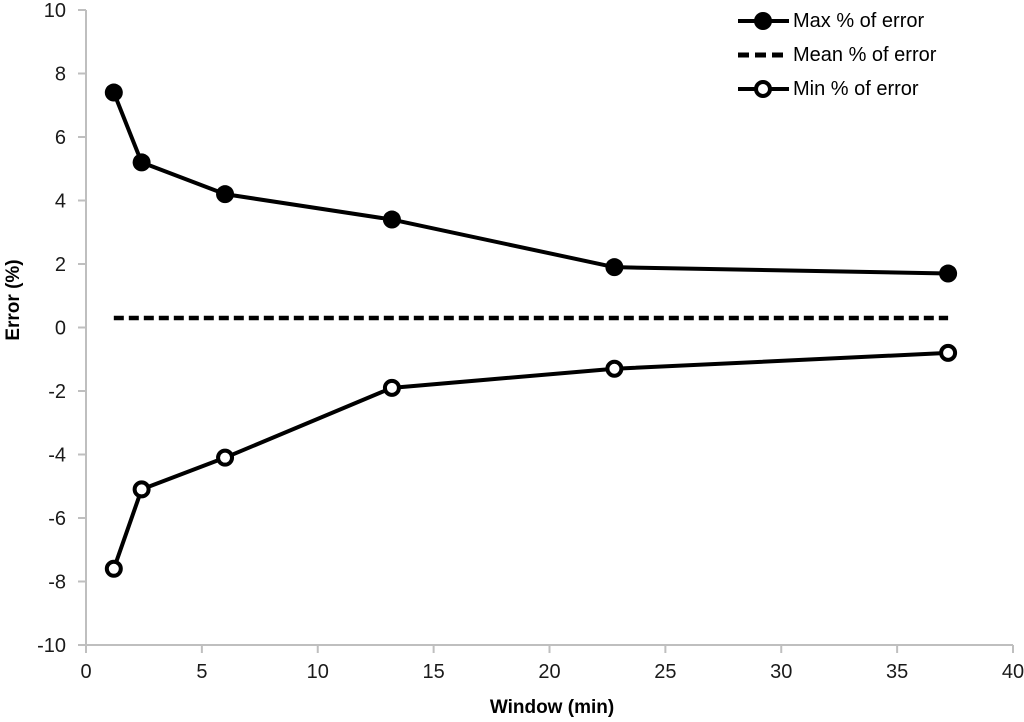 This screenshot has width=1024, height=722. Describe the element at coordinates (85, 672) in the screenshot. I see `x-tick-label: 0` at that location.